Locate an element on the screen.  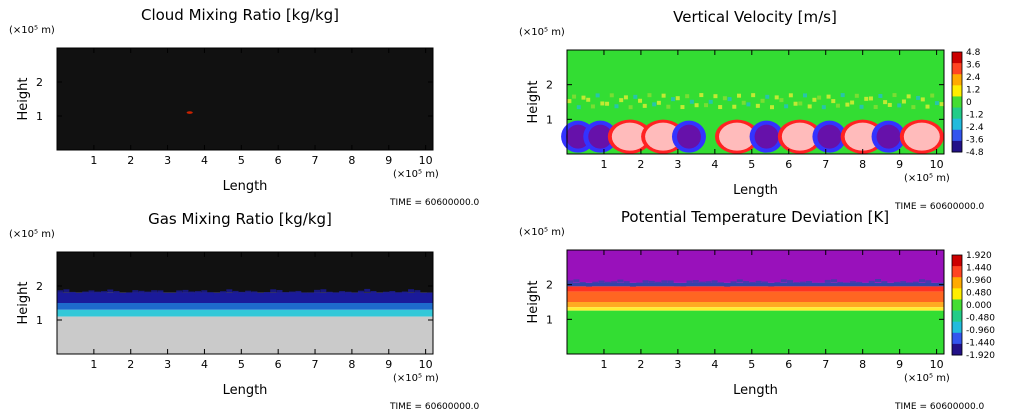
x-tick-label: 2 is located at coordinates (130, 160).